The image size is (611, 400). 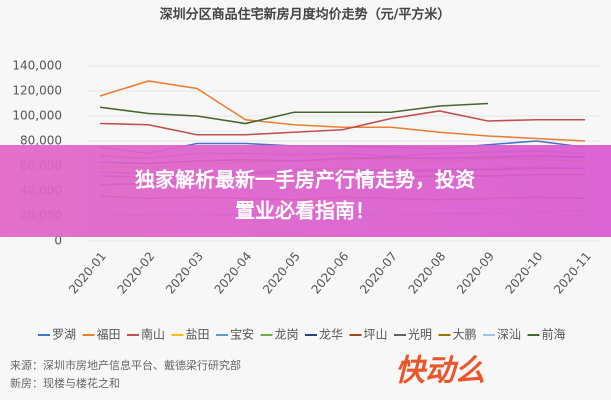 What do you see at coordinates (331, 335) in the screenshot?
I see `legend-label: 龙华` at bounding box center [331, 335].